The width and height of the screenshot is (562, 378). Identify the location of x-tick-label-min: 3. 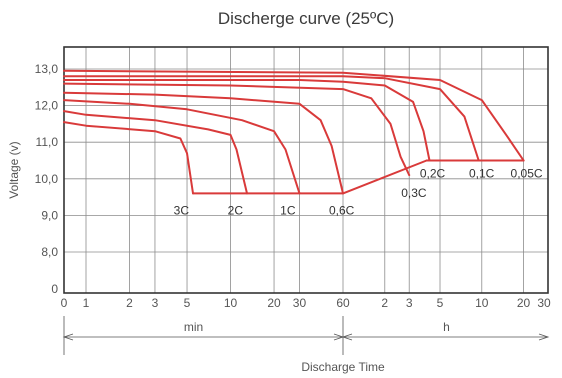
(155, 303).